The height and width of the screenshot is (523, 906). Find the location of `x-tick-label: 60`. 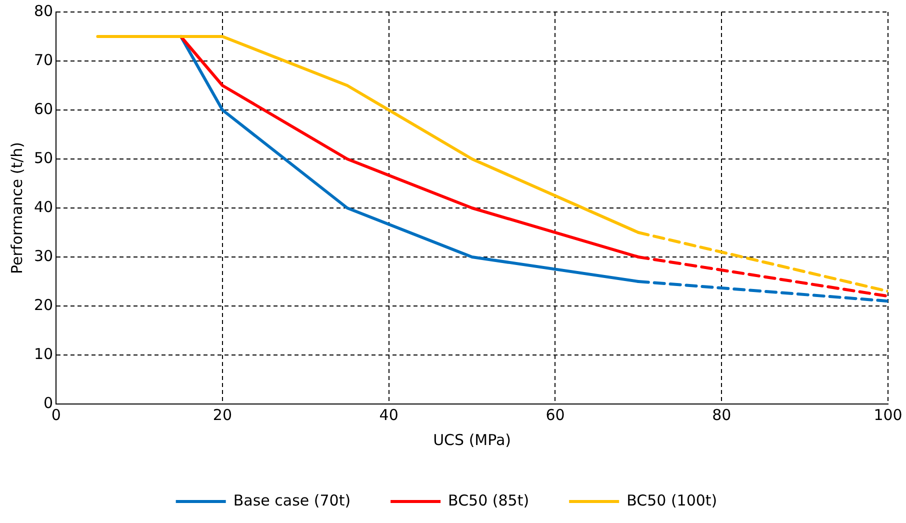

x-tick-label: 60 is located at coordinates (555, 415).